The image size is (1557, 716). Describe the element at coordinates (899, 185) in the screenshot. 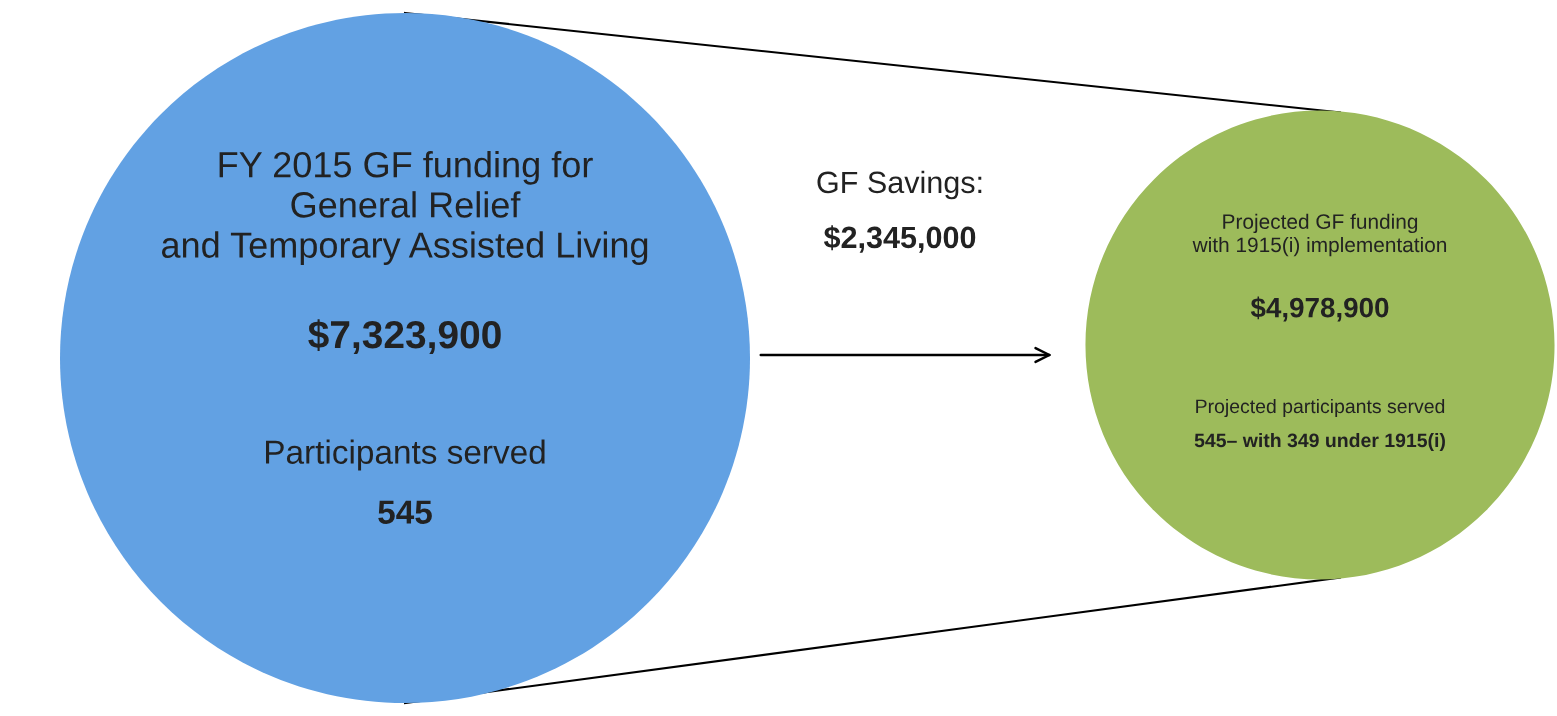

I see `text: GF Savings:` at that location.